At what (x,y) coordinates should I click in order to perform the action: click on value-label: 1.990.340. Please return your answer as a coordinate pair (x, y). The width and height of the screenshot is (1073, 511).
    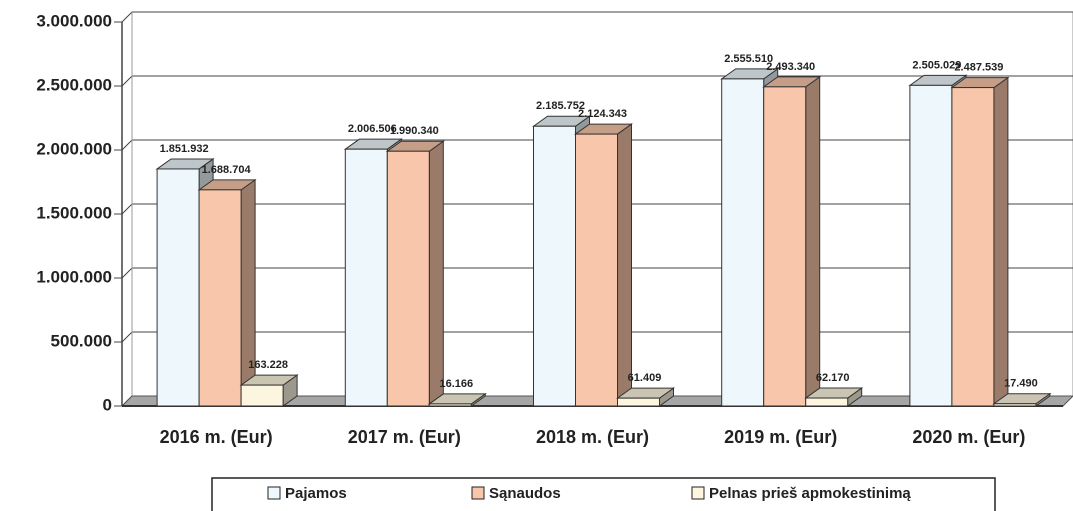
    Looking at the image, I should click on (414, 131).